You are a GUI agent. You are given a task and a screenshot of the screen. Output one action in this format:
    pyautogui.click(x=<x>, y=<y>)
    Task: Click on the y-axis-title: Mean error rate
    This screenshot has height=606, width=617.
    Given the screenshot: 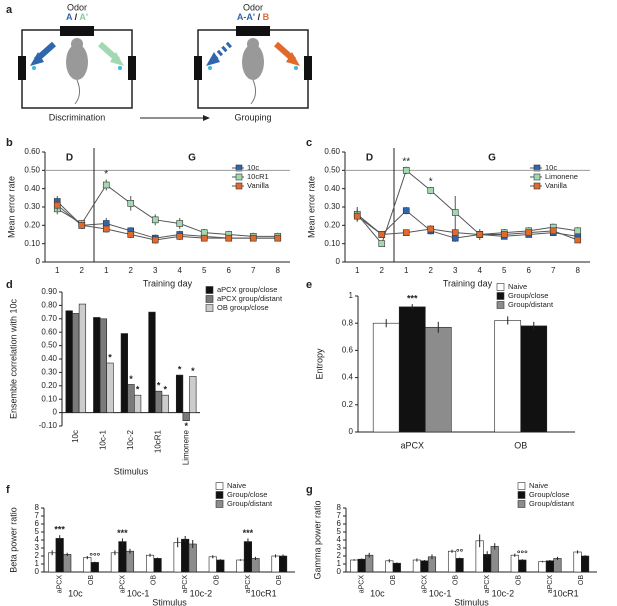 What is the action you would take?
    pyautogui.click(x=11, y=207)
    